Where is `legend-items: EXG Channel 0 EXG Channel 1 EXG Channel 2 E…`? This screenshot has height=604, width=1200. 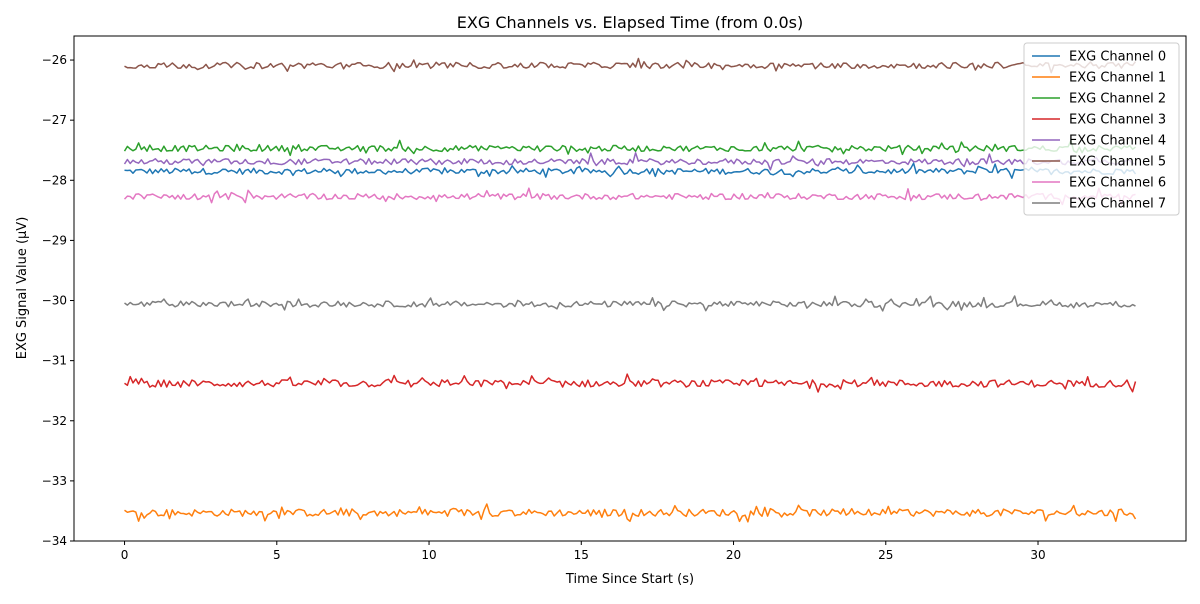 legend-items: EXG Channel 0 EXG Channel 1 EXG Channel 2 E… is located at coordinates (1099, 131).